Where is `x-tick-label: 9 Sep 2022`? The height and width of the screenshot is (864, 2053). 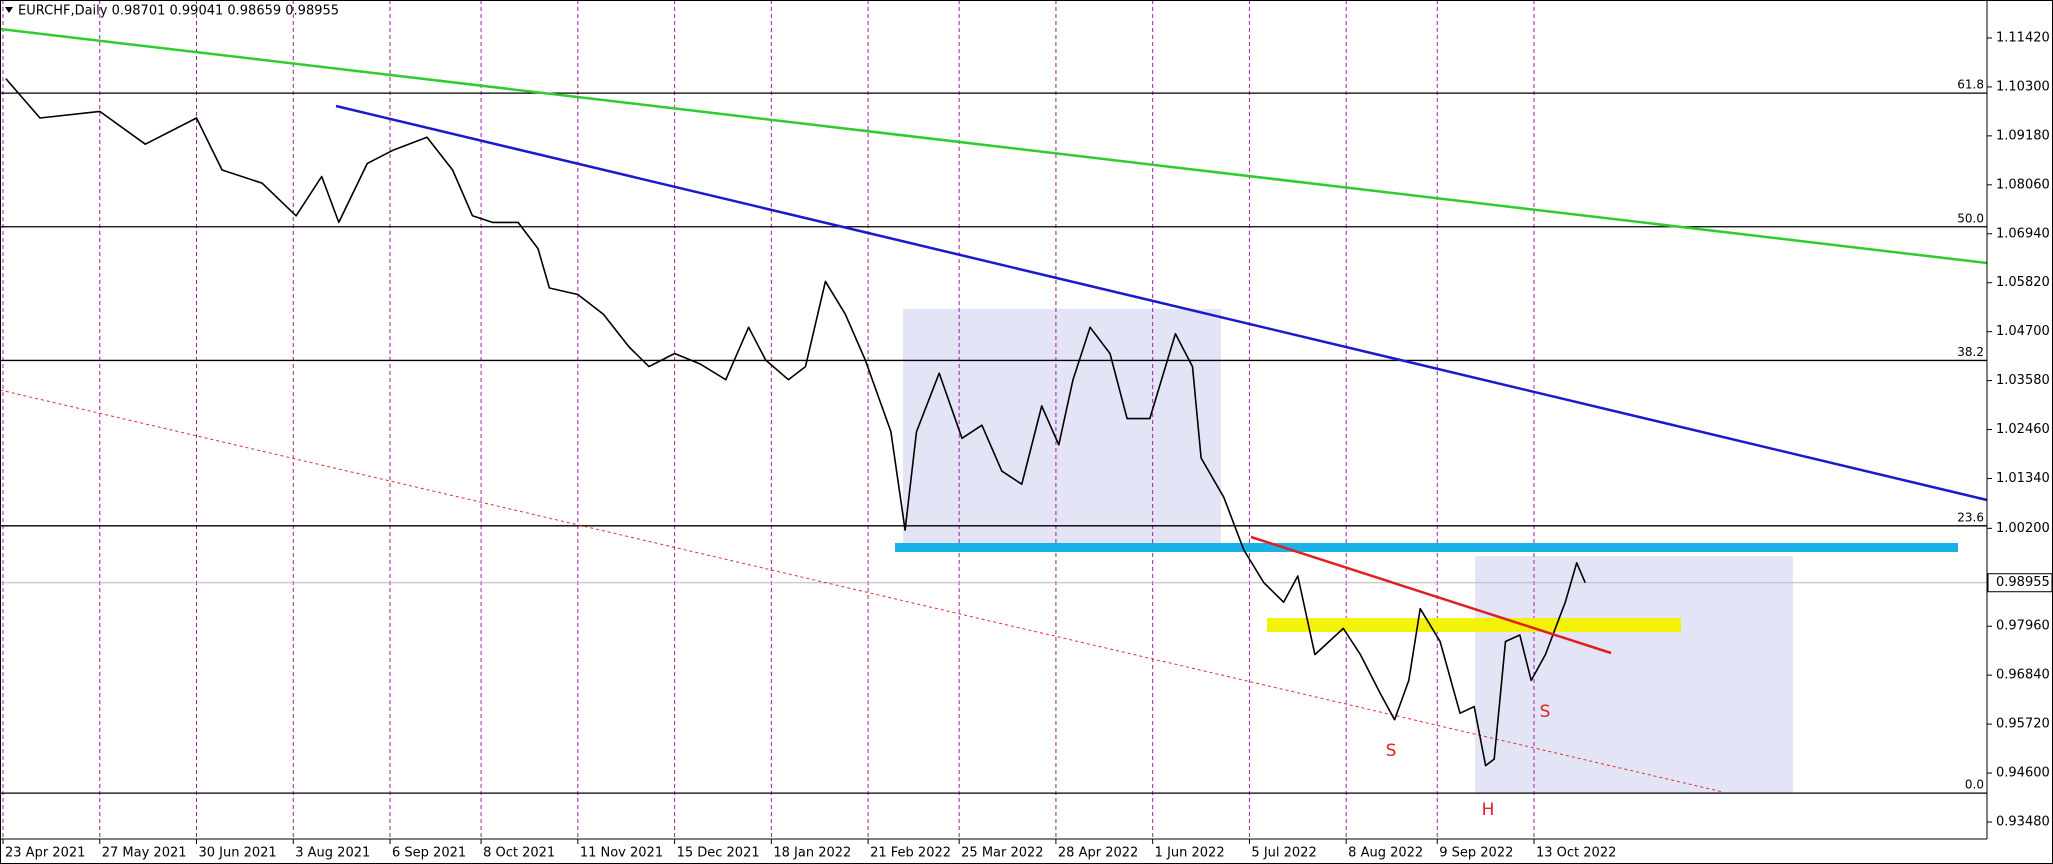 x-tick-label: 9 Sep 2022 is located at coordinates (1476, 853).